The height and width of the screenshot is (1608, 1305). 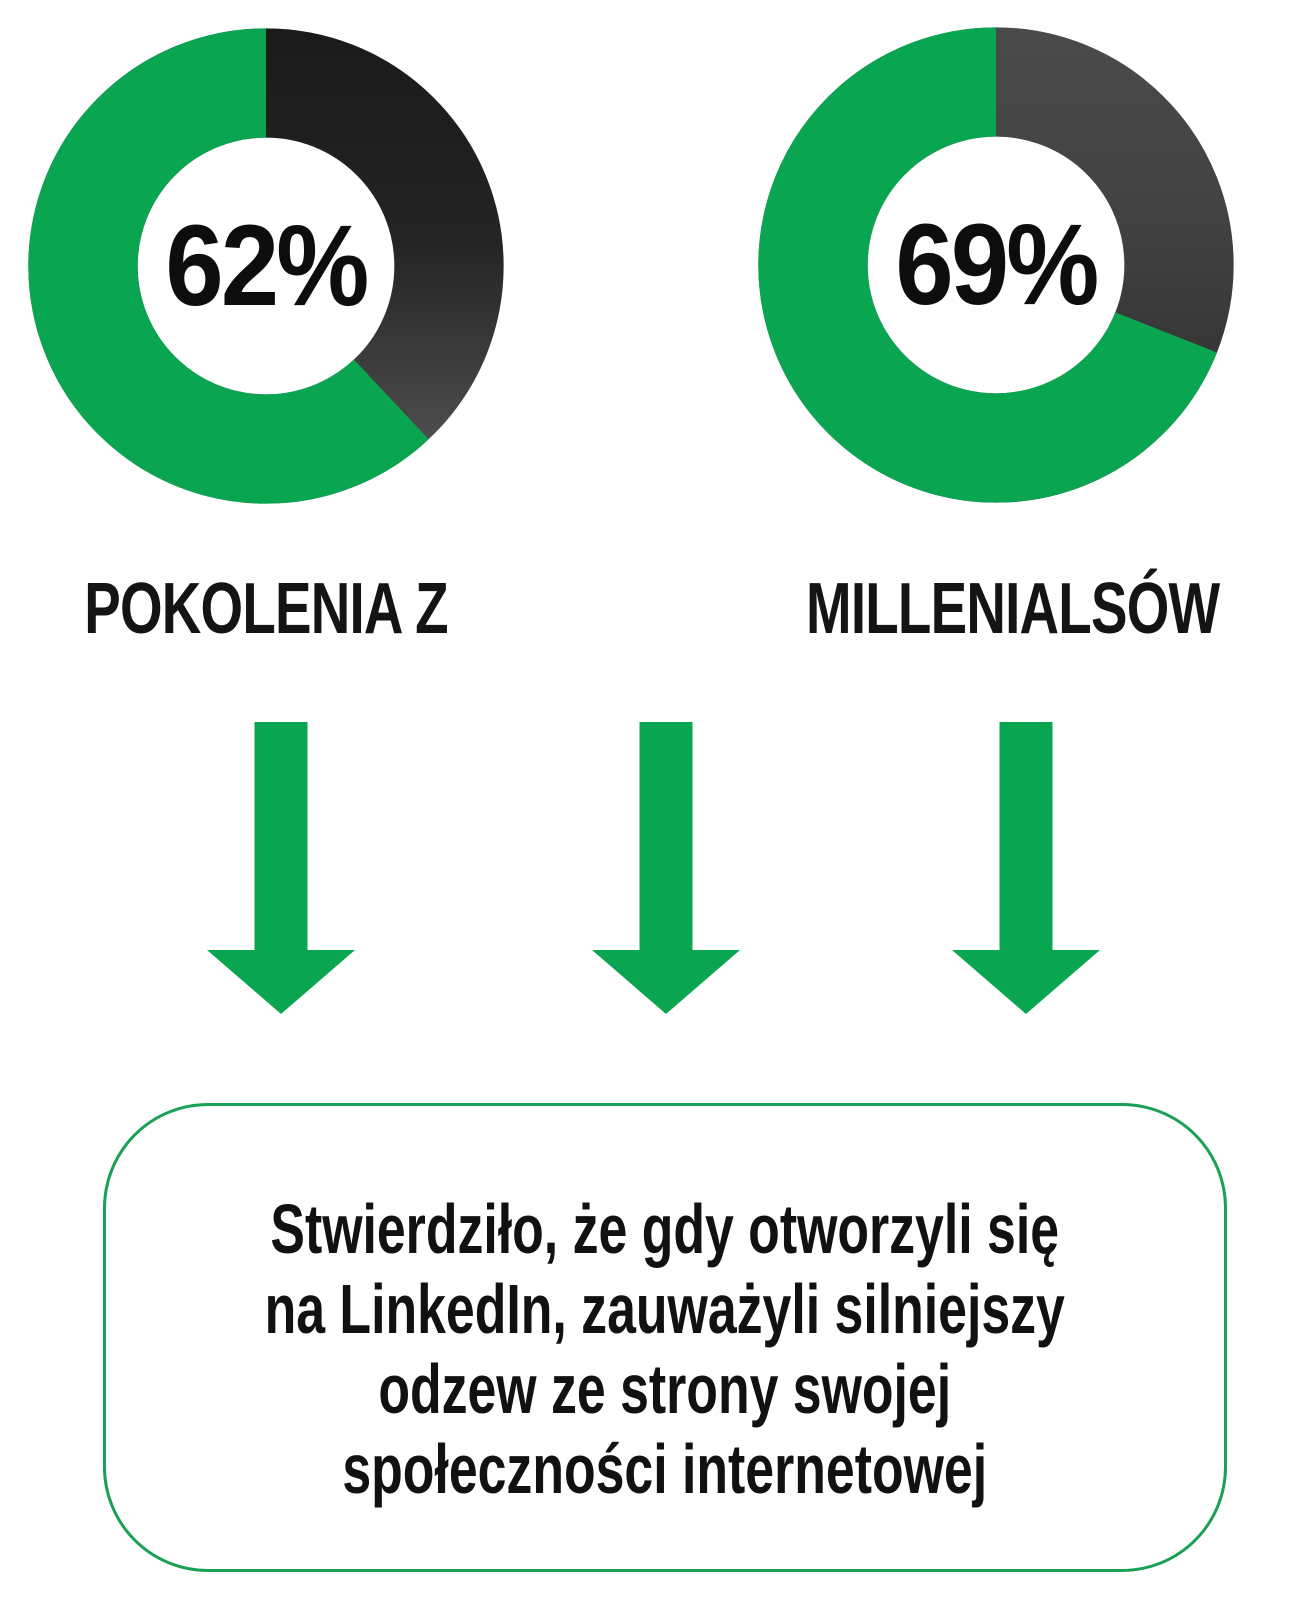 What do you see at coordinates (665, 1228) in the screenshot?
I see `callout-line: Stwierdziło, że gdy otworzyli się` at bounding box center [665, 1228].